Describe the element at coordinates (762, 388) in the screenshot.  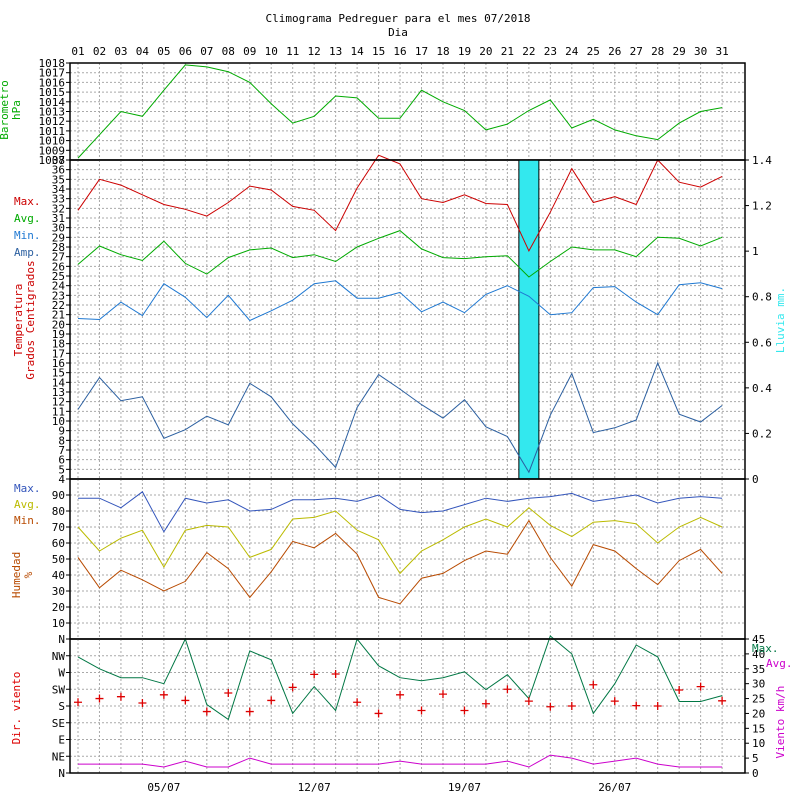
I see `rain-tick-0.4: 0.4` at that location.